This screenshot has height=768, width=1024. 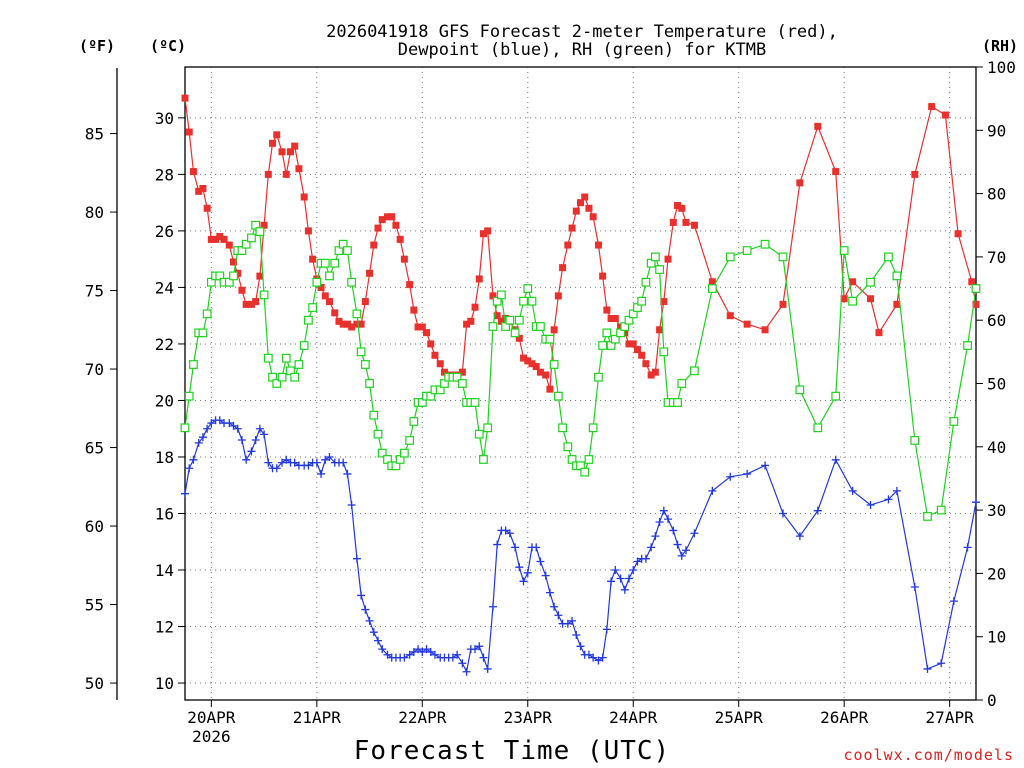 I want to click on rh-tick-label: 70, so click(x=996, y=257).